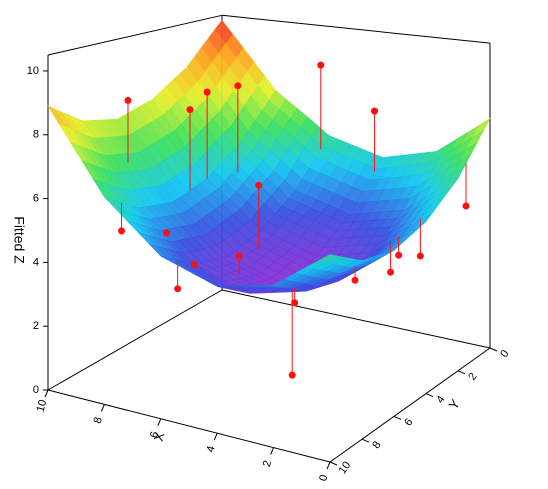 The height and width of the screenshot is (489, 548). Describe the element at coordinates (33, 71) in the screenshot. I see `z-tick-label: 10` at that location.